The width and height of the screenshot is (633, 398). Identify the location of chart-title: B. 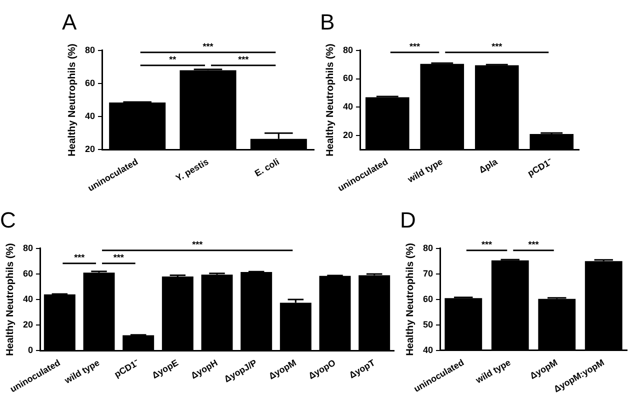
(327, 21).